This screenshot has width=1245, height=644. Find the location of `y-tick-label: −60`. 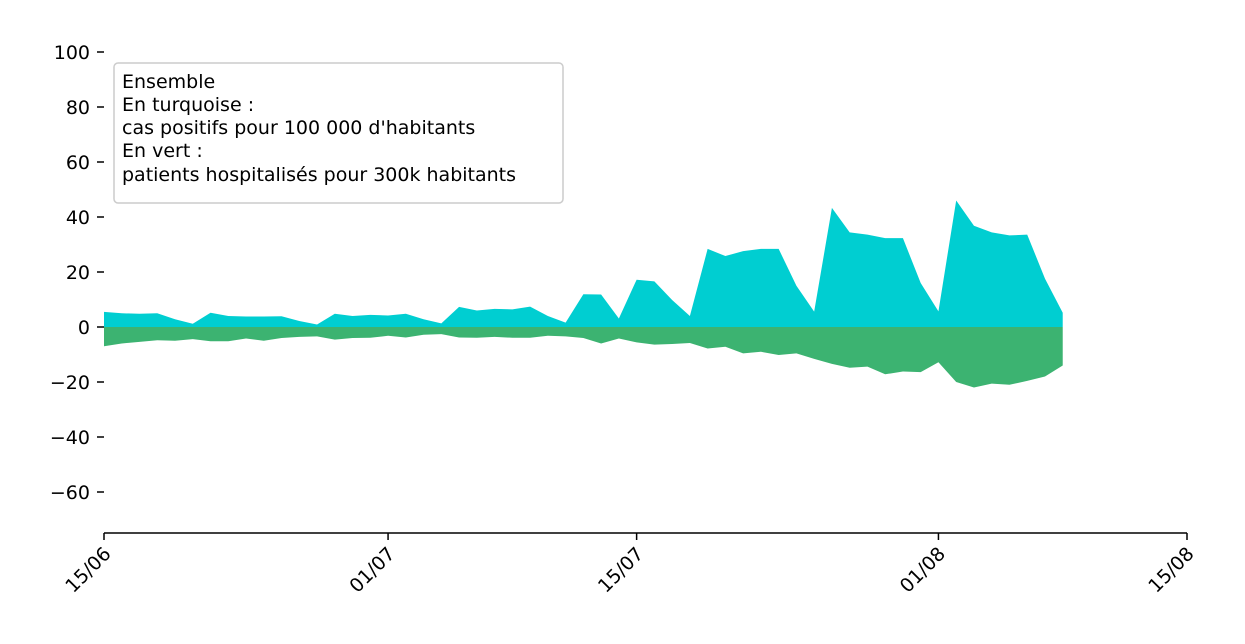

y-tick-label: −60 is located at coordinates (70, 493).